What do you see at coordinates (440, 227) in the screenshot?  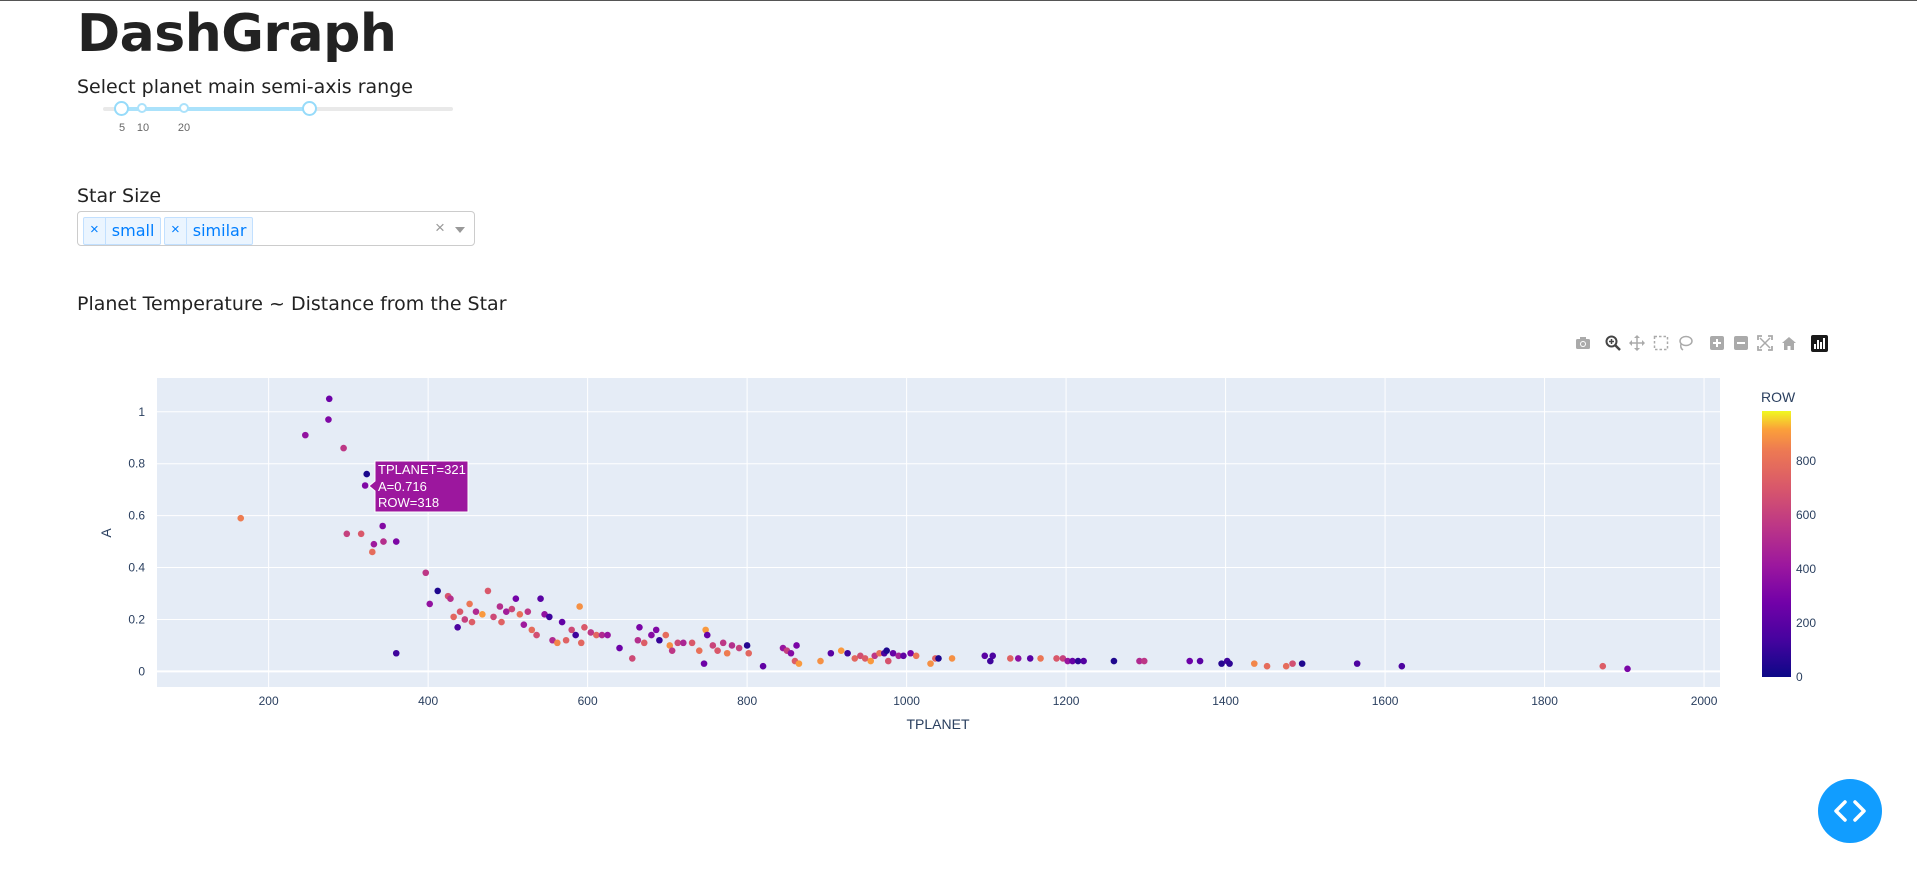 I see `clear-all-icon: ×` at bounding box center [440, 227].